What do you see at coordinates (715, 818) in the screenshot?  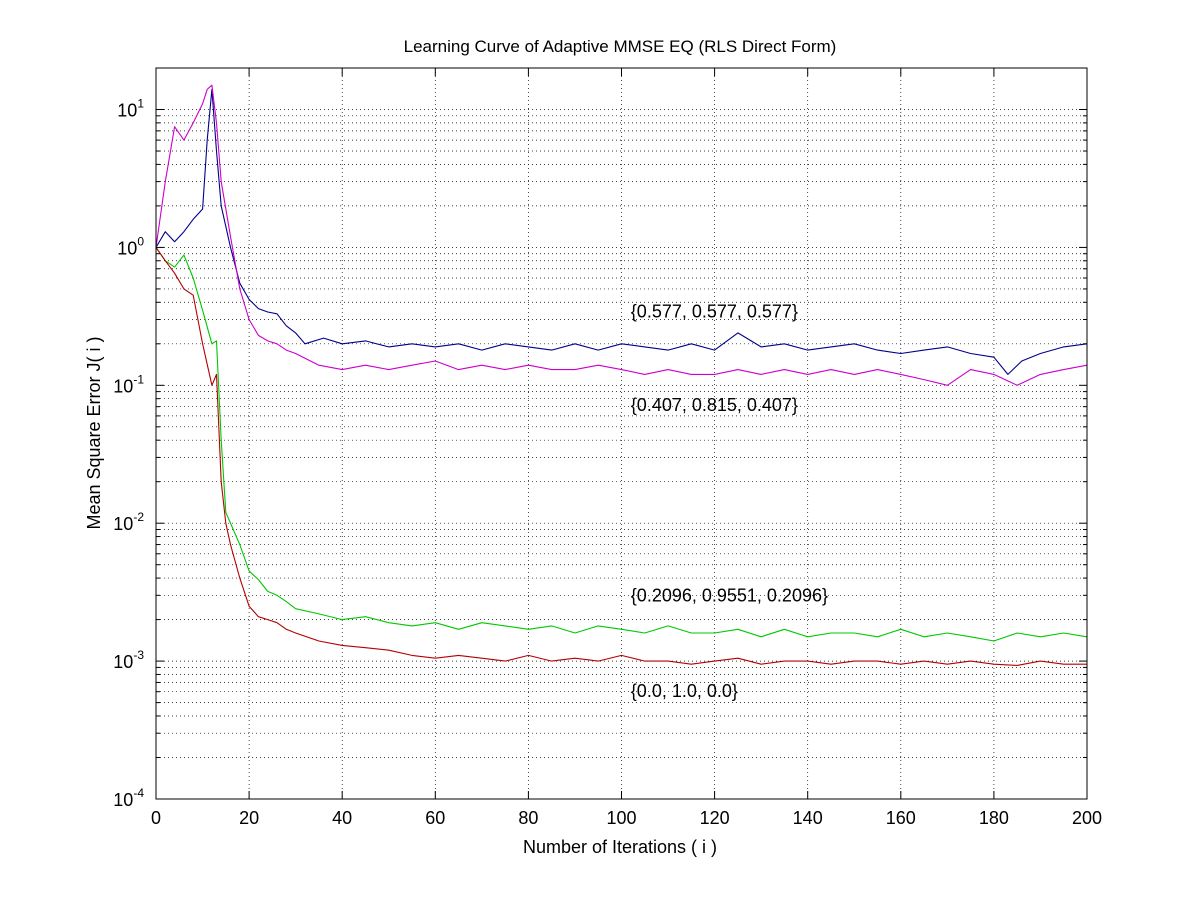 I see `x-tick-label: 120` at bounding box center [715, 818].